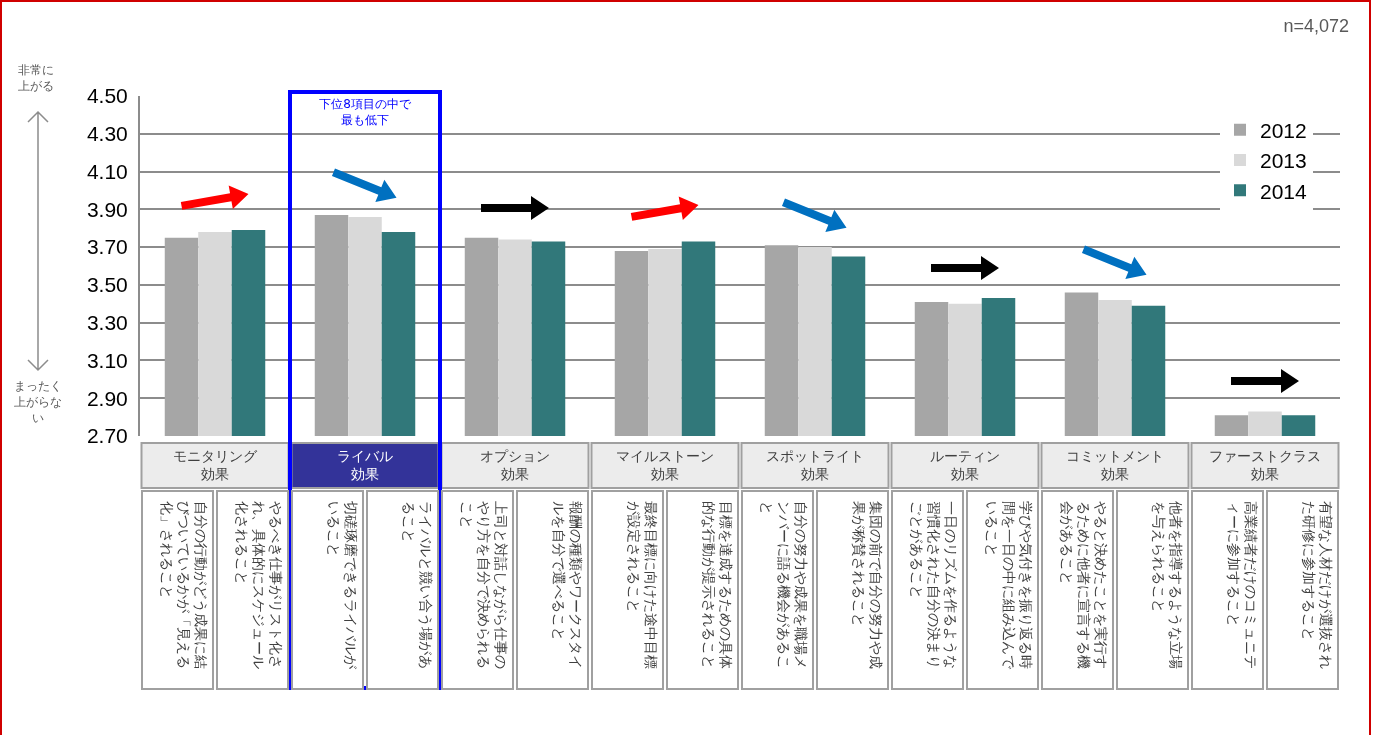  I want to click on text: まったく上がらない, so click(38, 402).